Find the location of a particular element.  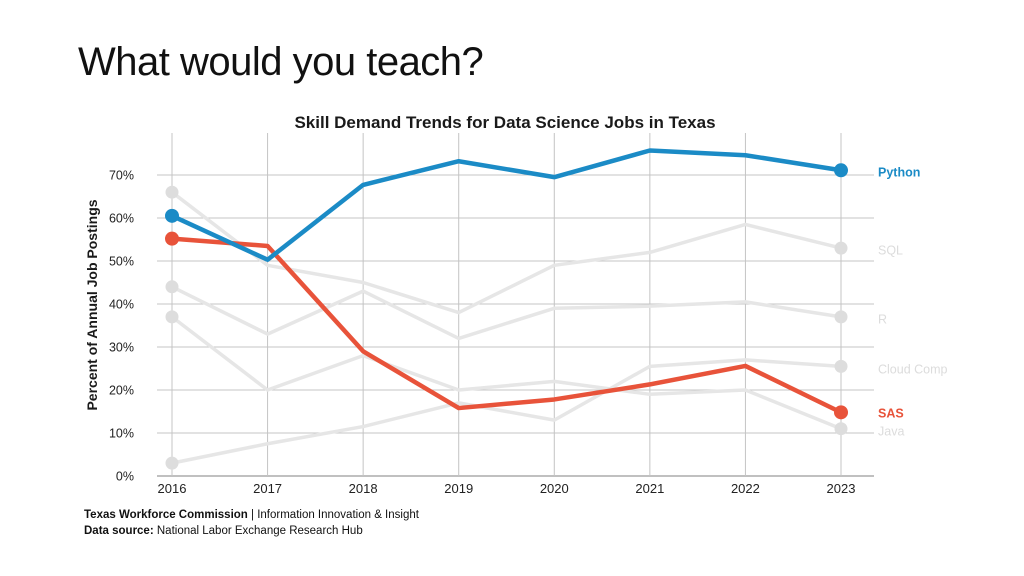

slide-title: What would you teach? is located at coordinates (281, 62).